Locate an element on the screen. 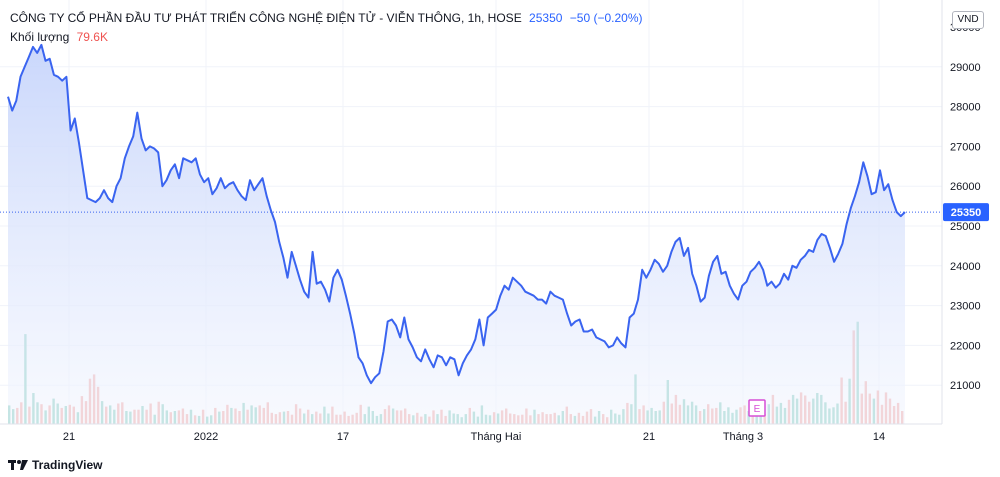 This screenshot has width=1000, height=477. earnings-marker-label: E is located at coordinates (757, 409).